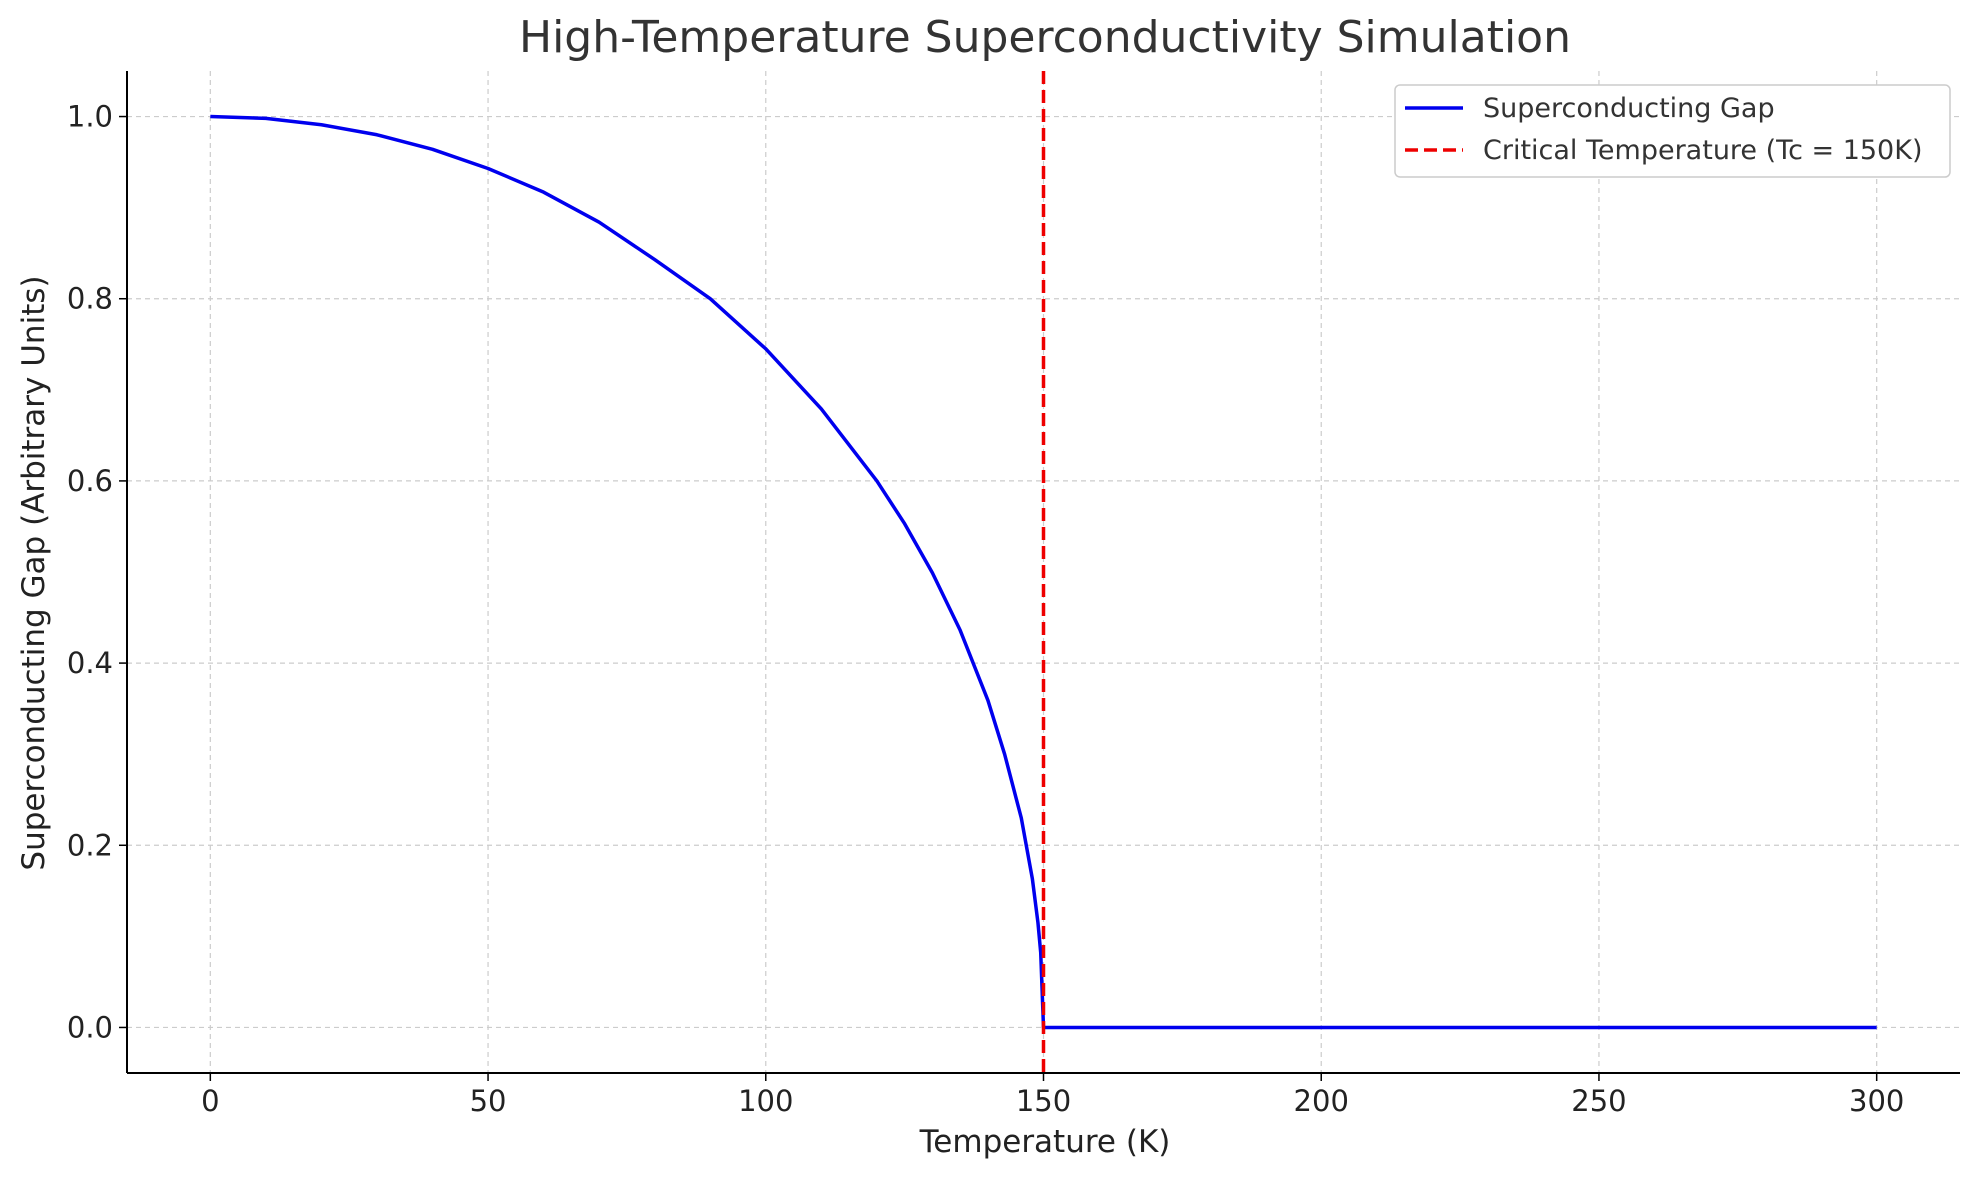 This screenshot has width=1979, height=1180. What do you see at coordinates (1876, 1101) in the screenshot?
I see `x-tick-label: 300` at bounding box center [1876, 1101].